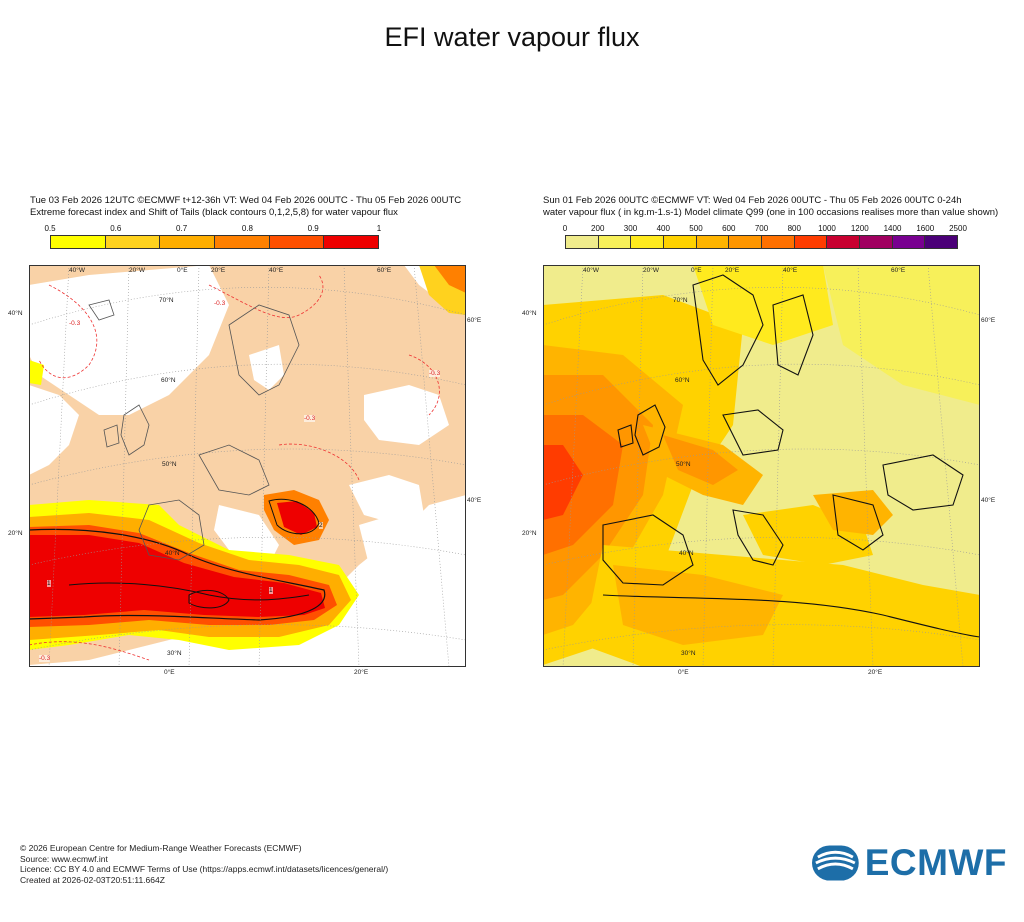 This screenshot has width=1024, height=922. I want to click on left-colorbar, so click(214, 242).